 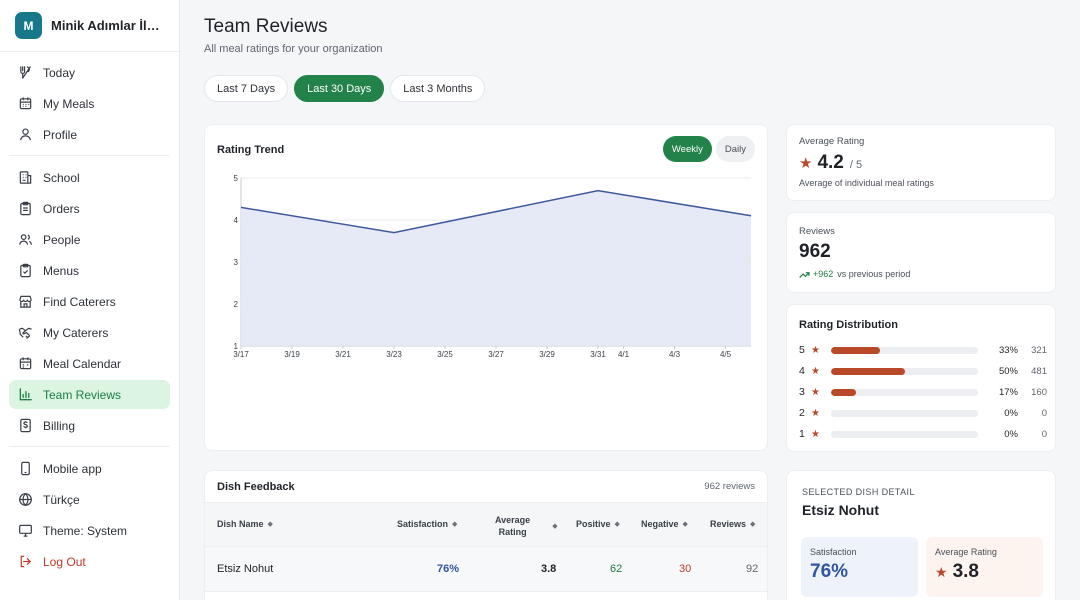 What do you see at coordinates (25, 468) in the screenshot?
I see `smartphone-icon` at bounding box center [25, 468].